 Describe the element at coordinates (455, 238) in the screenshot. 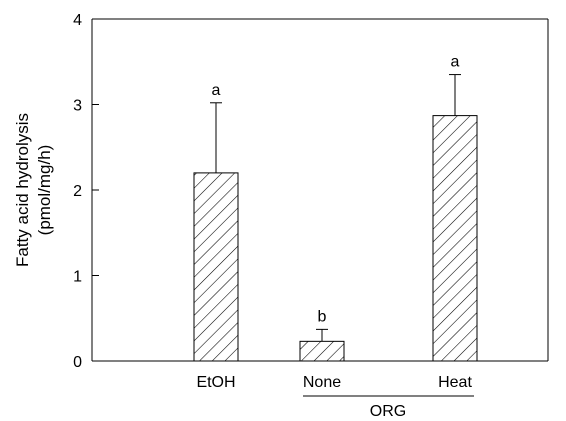

I see `bar-Heat` at that location.